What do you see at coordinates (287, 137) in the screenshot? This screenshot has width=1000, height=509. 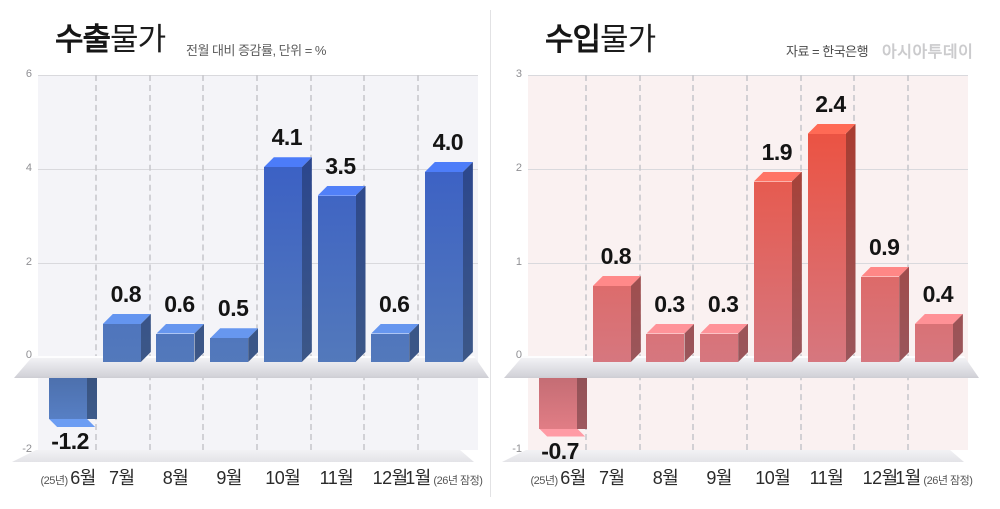 I see `bar-value-label: 4.1` at bounding box center [287, 137].